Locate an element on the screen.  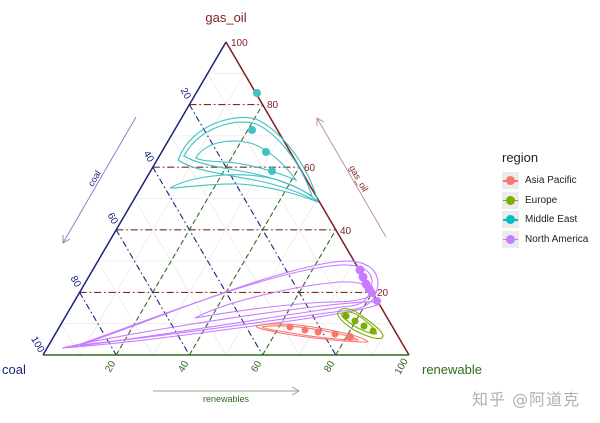
legend-label: Asia Pacific is located at coordinates (551, 181).